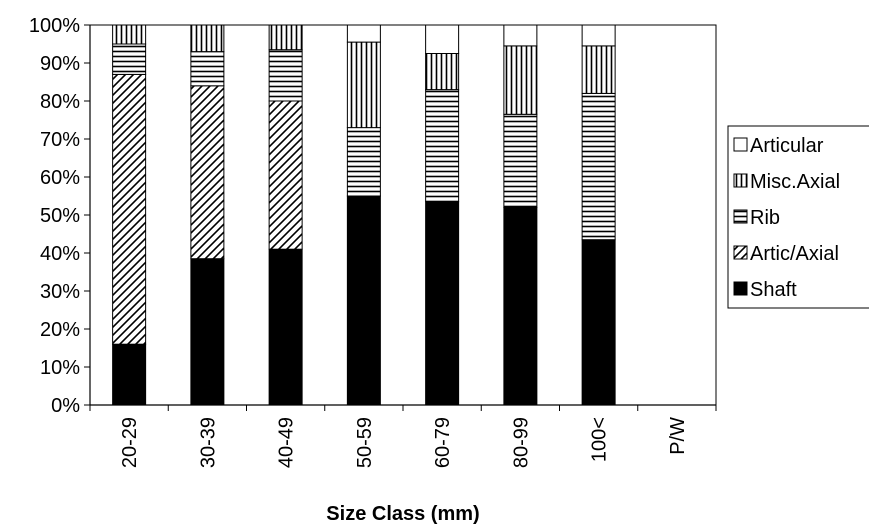 The image size is (869, 528). What do you see at coordinates (765, 218) in the screenshot?
I see `legend-label-rib: Rib` at bounding box center [765, 218].